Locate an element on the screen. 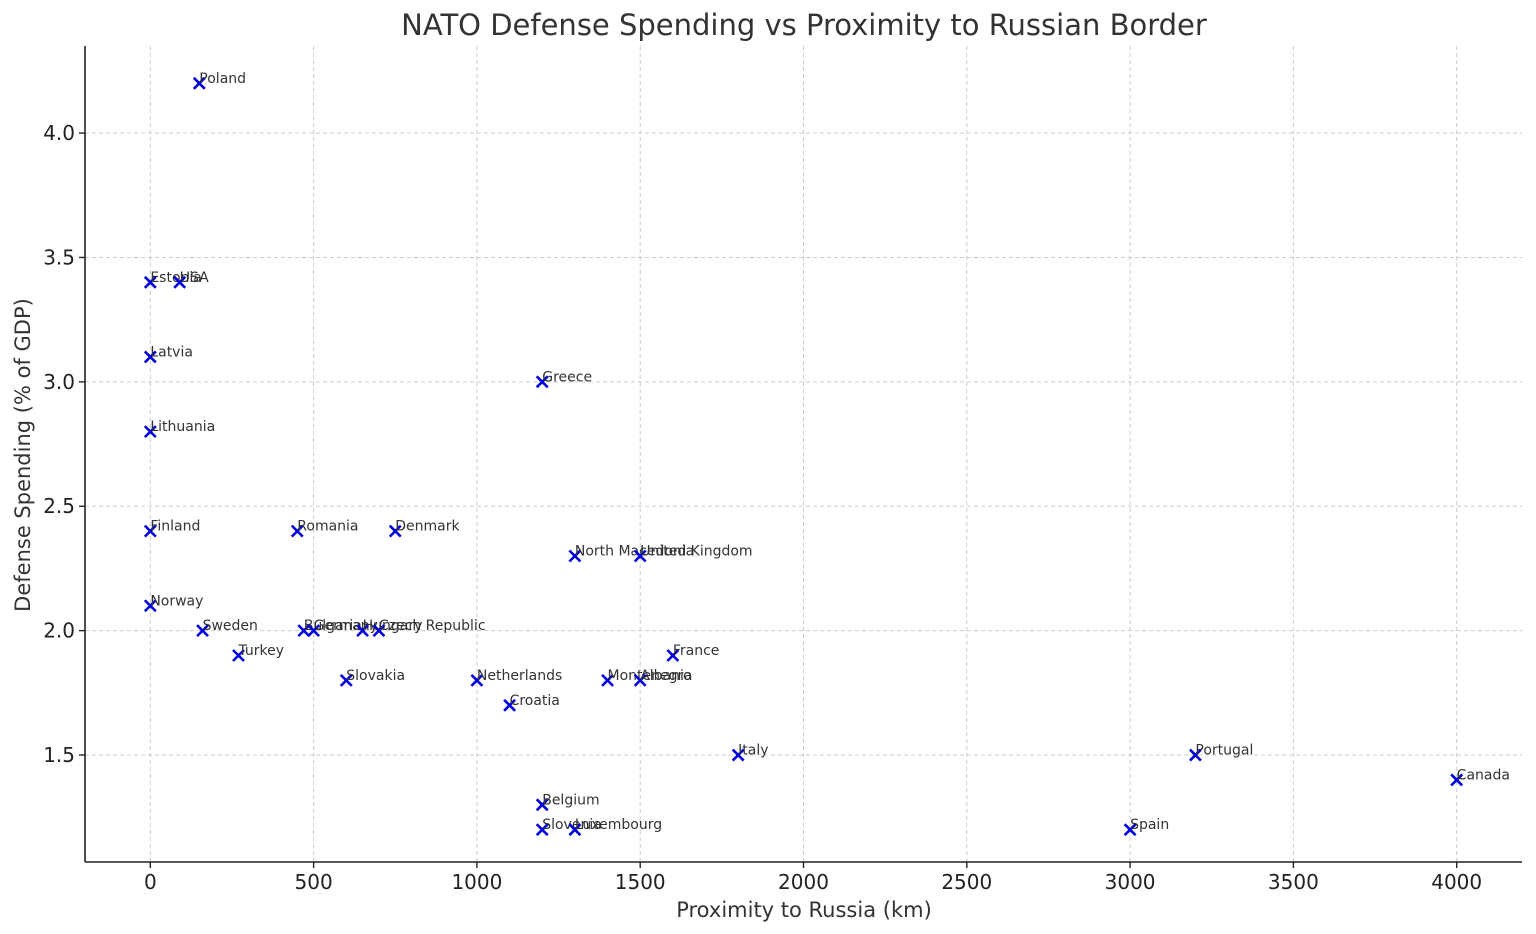 Image resolution: width=1536 pixels, height=934 pixels. data-point: France is located at coordinates (693, 652).